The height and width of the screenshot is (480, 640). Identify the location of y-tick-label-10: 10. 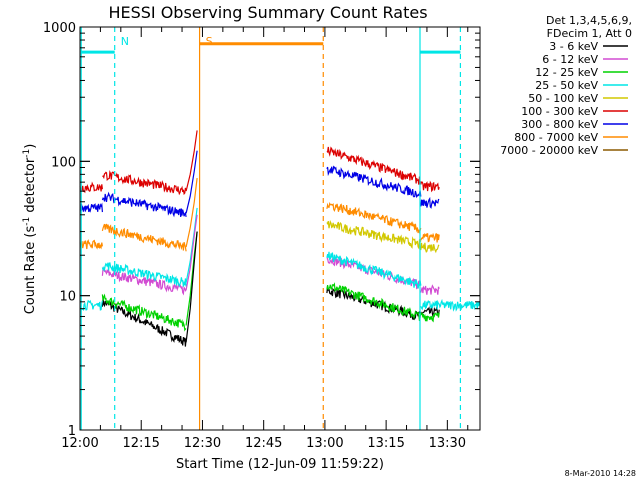
(67, 297).